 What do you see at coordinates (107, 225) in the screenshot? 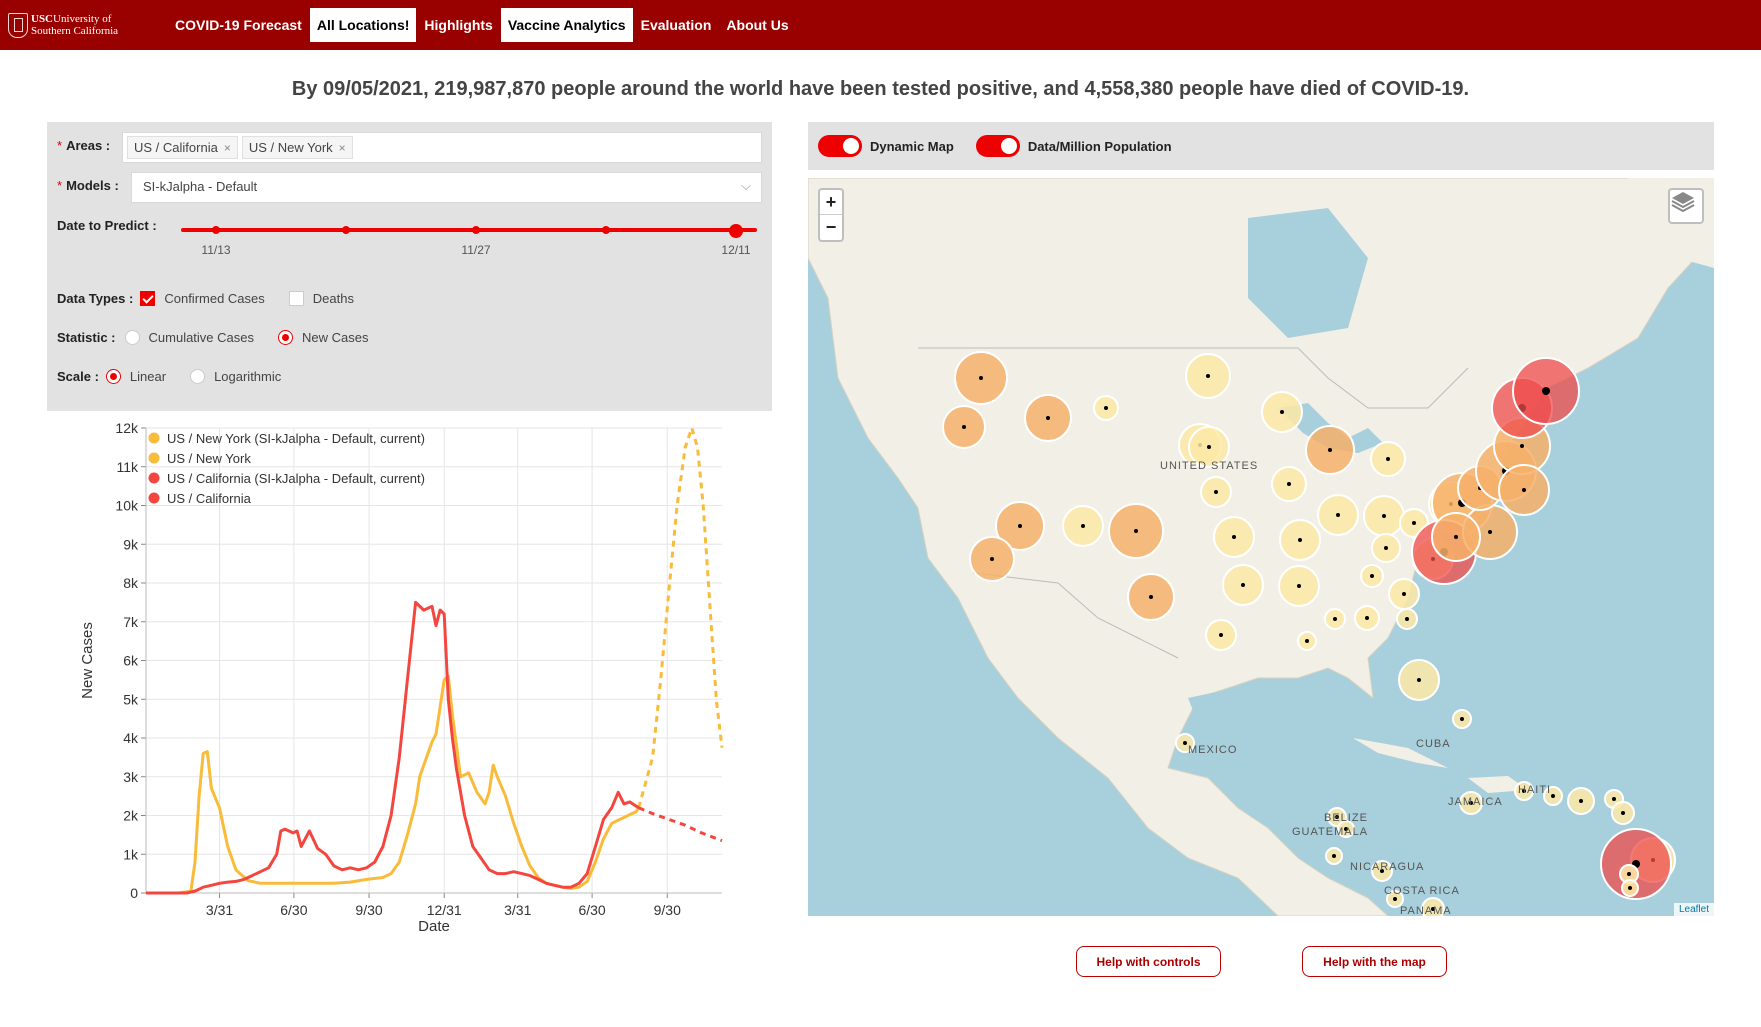
I see `date-label: Date to Predict :` at bounding box center [107, 225].